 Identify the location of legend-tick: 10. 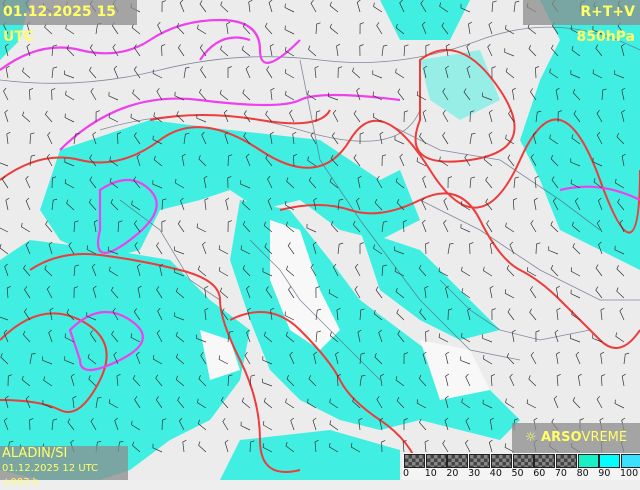
(430, 473).